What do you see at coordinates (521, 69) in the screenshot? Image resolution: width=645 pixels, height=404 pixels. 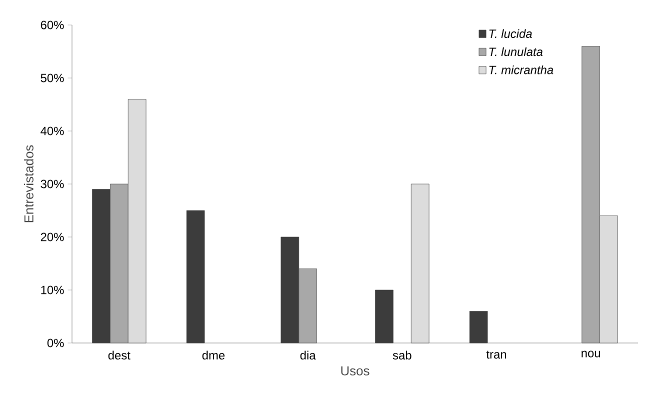 I see `legend-label: T. micrantha` at bounding box center [521, 69].